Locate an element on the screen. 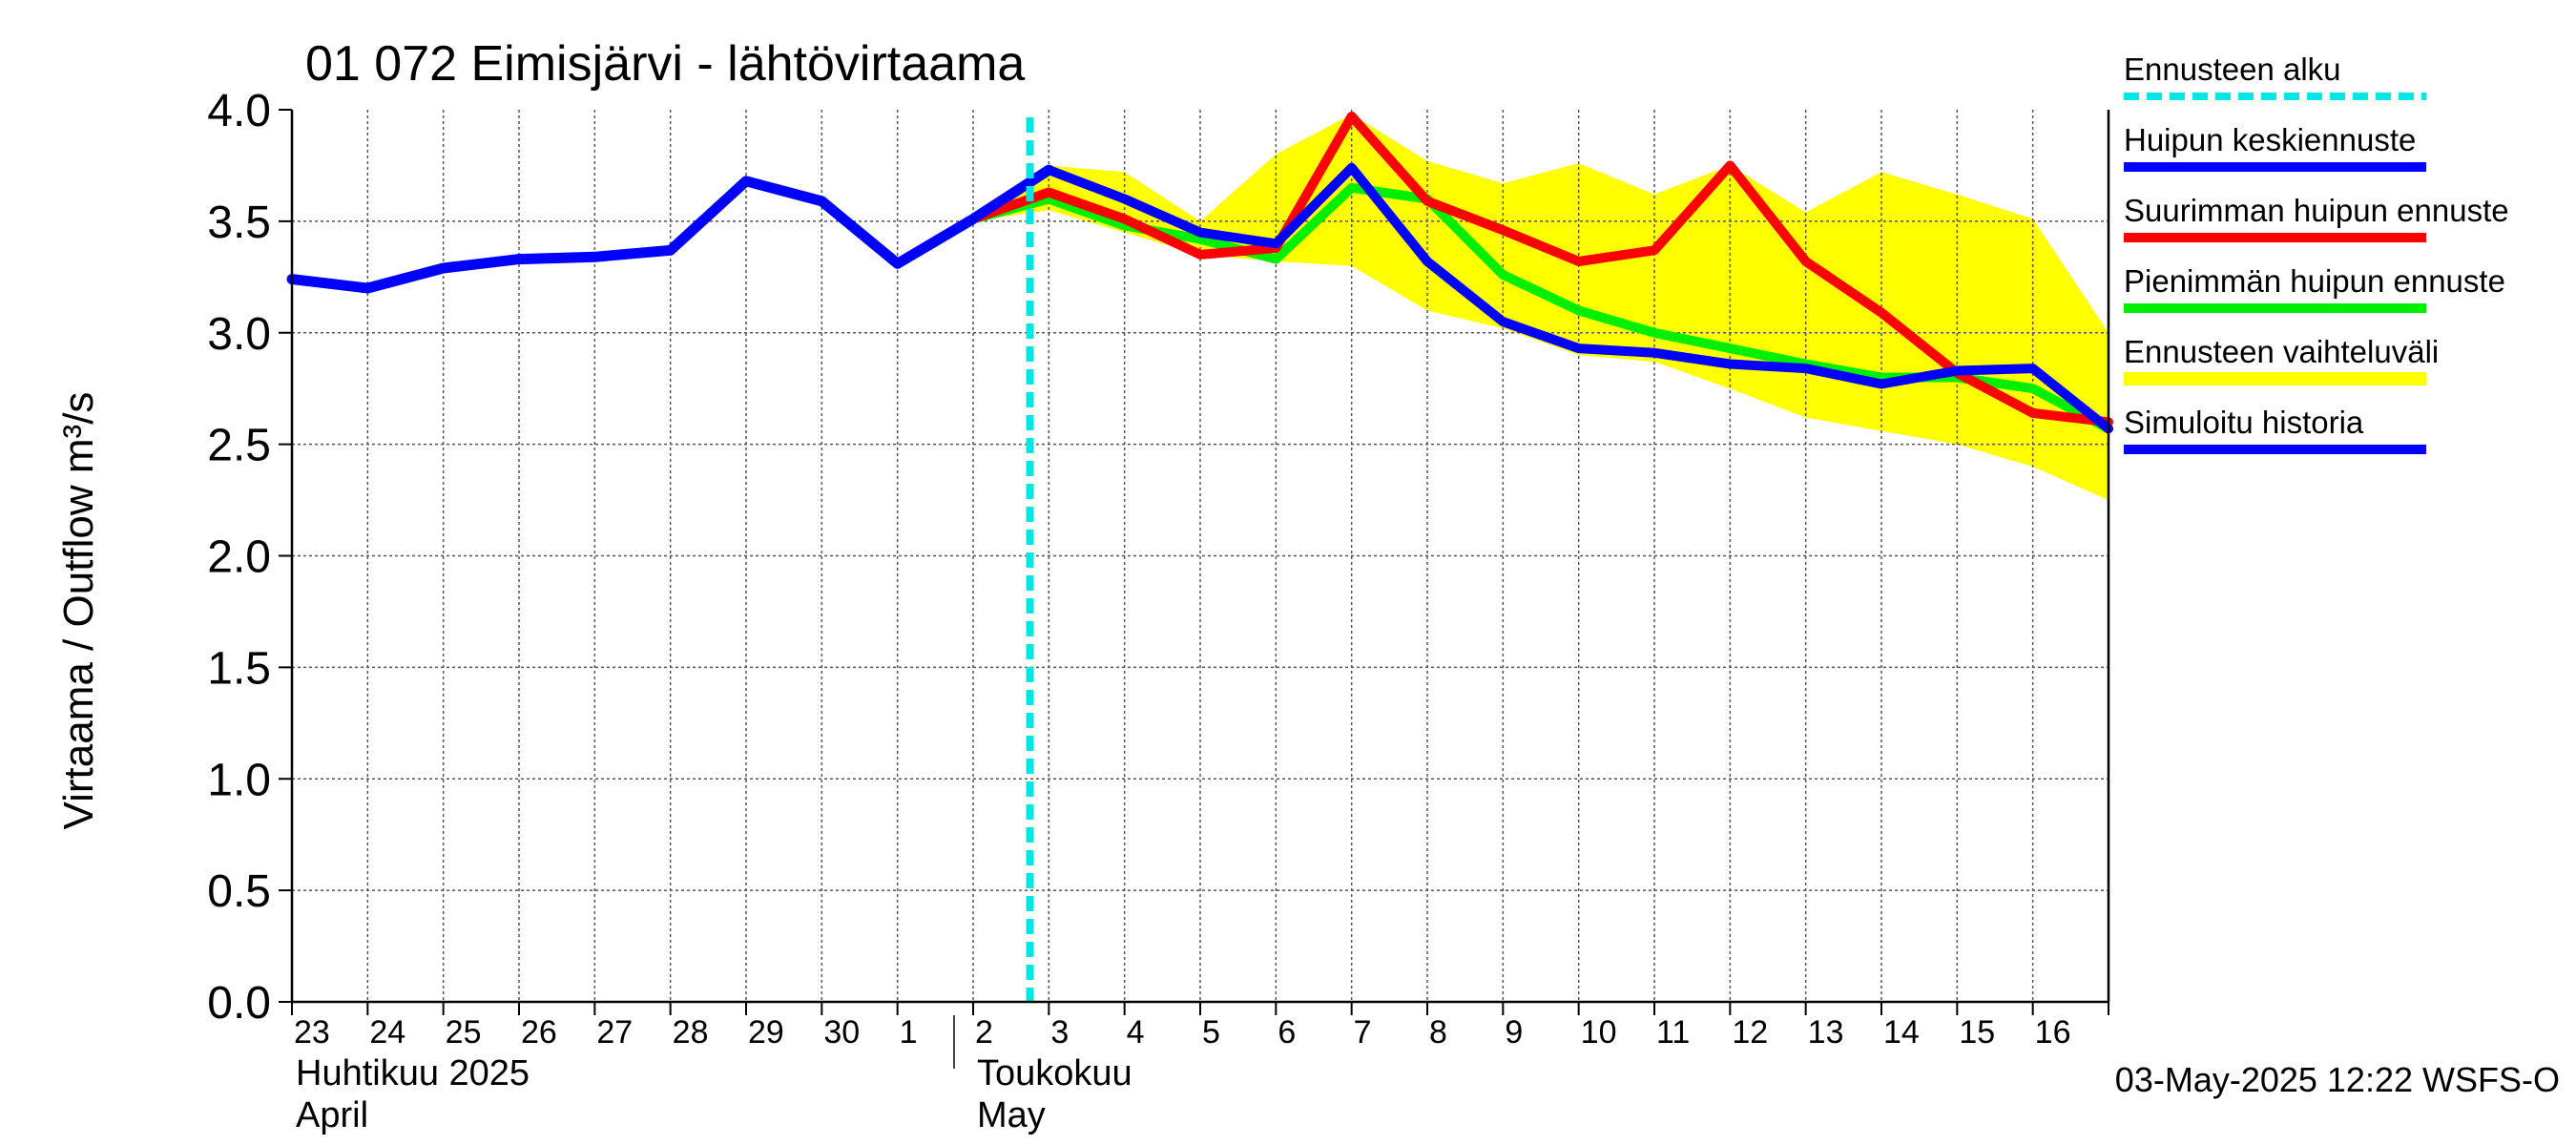 The height and width of the screenshot is (1145, 2576). month-label-en: May is located at coordinates (1011, 1115).